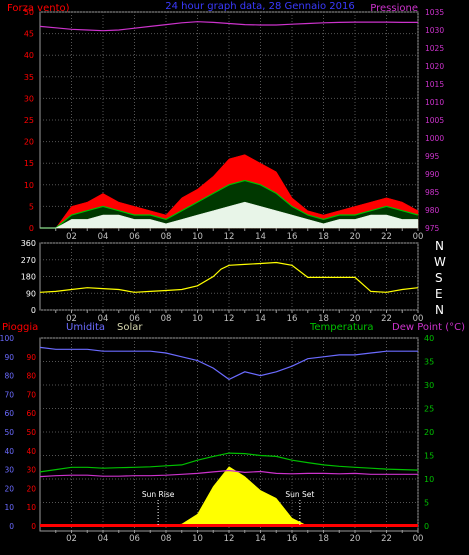  What do you see at coordinates (434, 30) in the screenshot?
I see `pressure-y-tick: 1030` at bounding box center [434, 30].